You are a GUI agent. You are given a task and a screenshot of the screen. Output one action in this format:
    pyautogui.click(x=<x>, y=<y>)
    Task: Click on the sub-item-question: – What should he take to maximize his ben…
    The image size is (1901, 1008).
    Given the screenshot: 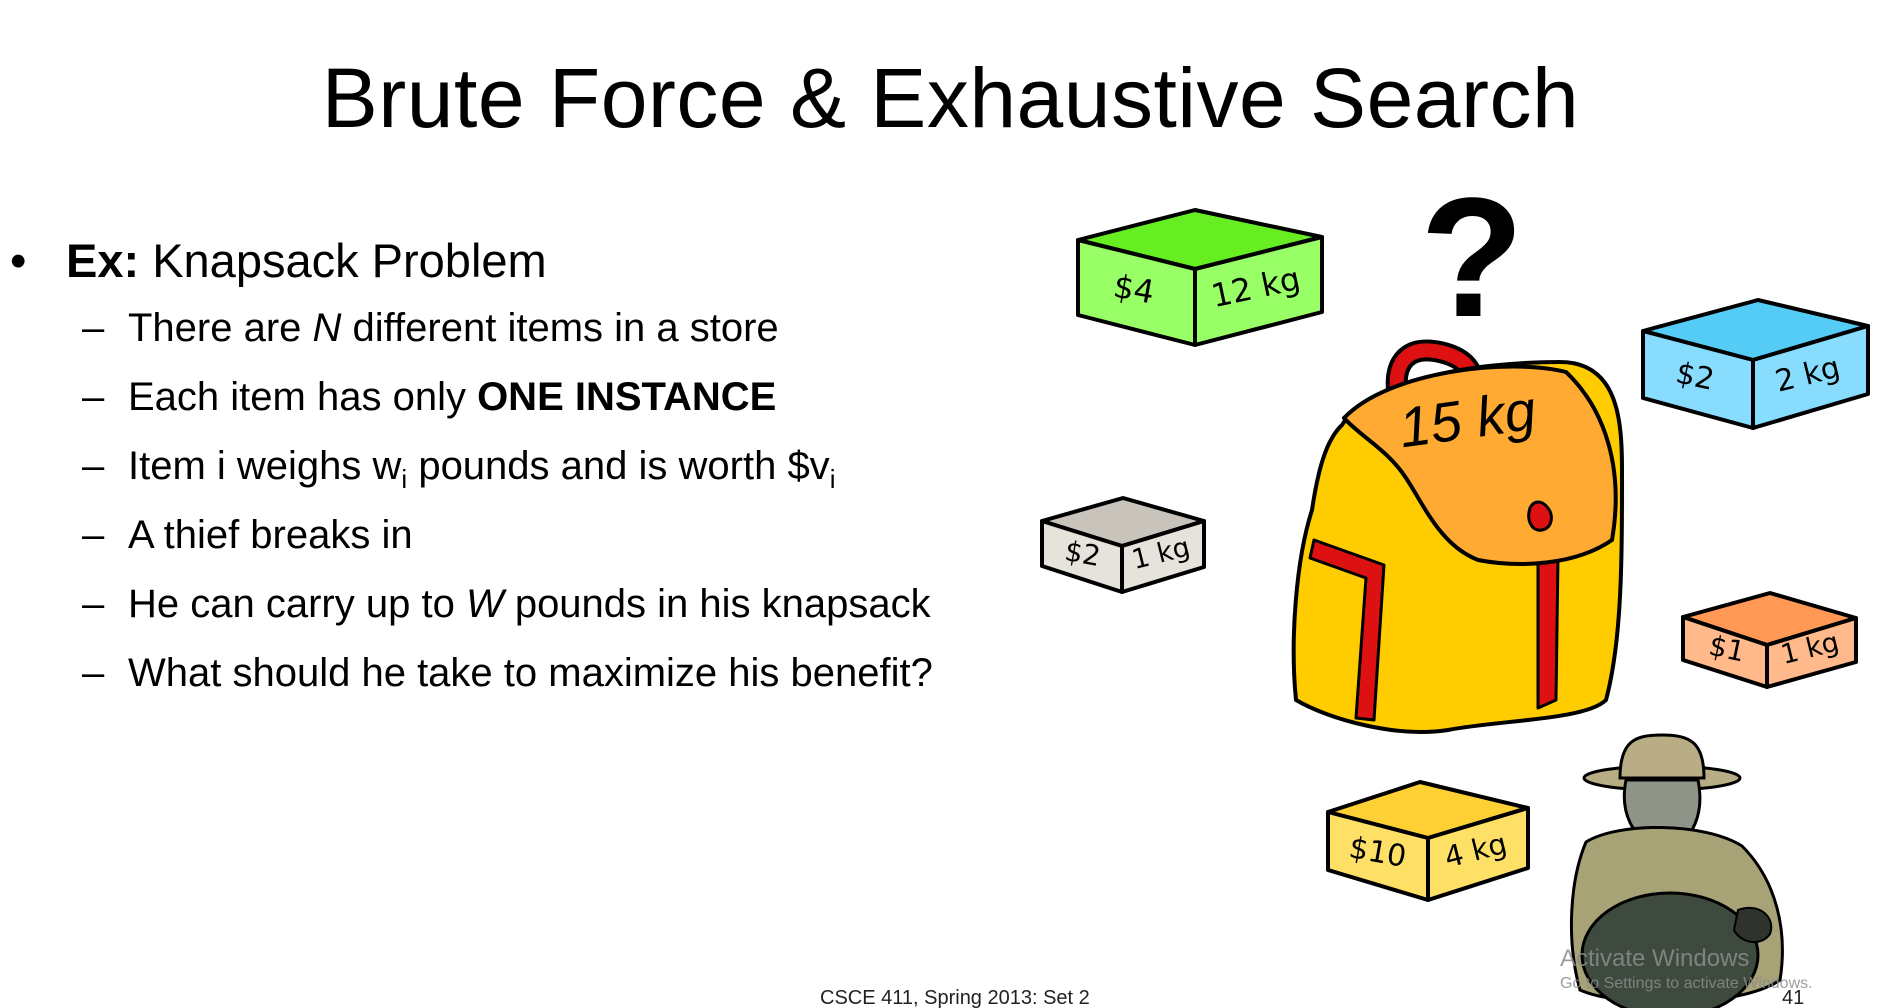 What is the action you would take?
    pyautogui.click(x=530, y=673)
    